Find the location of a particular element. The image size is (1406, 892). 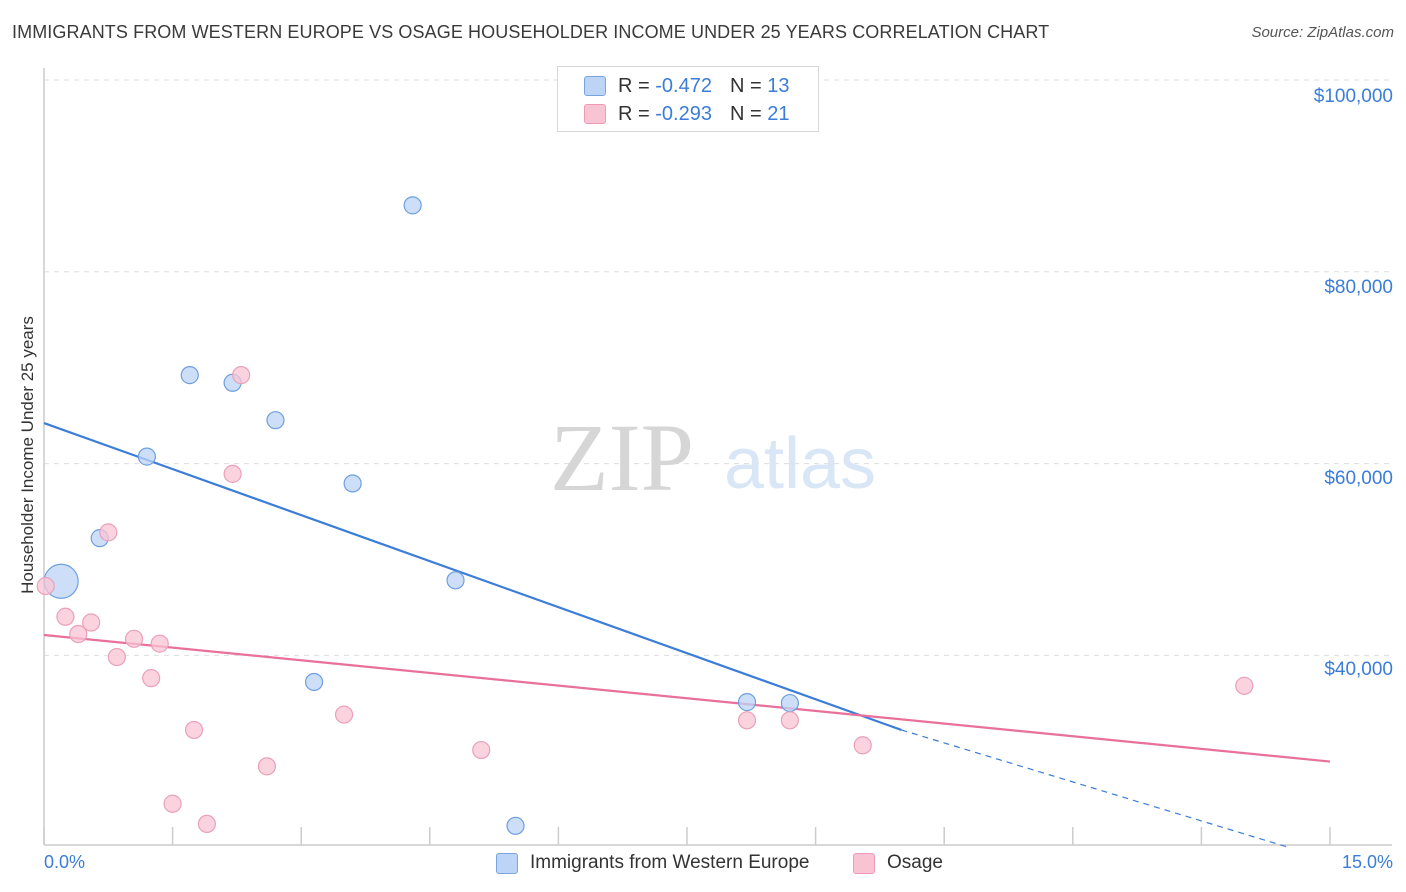

trend-line-blue-extension is located at coordinates (1094, 788).